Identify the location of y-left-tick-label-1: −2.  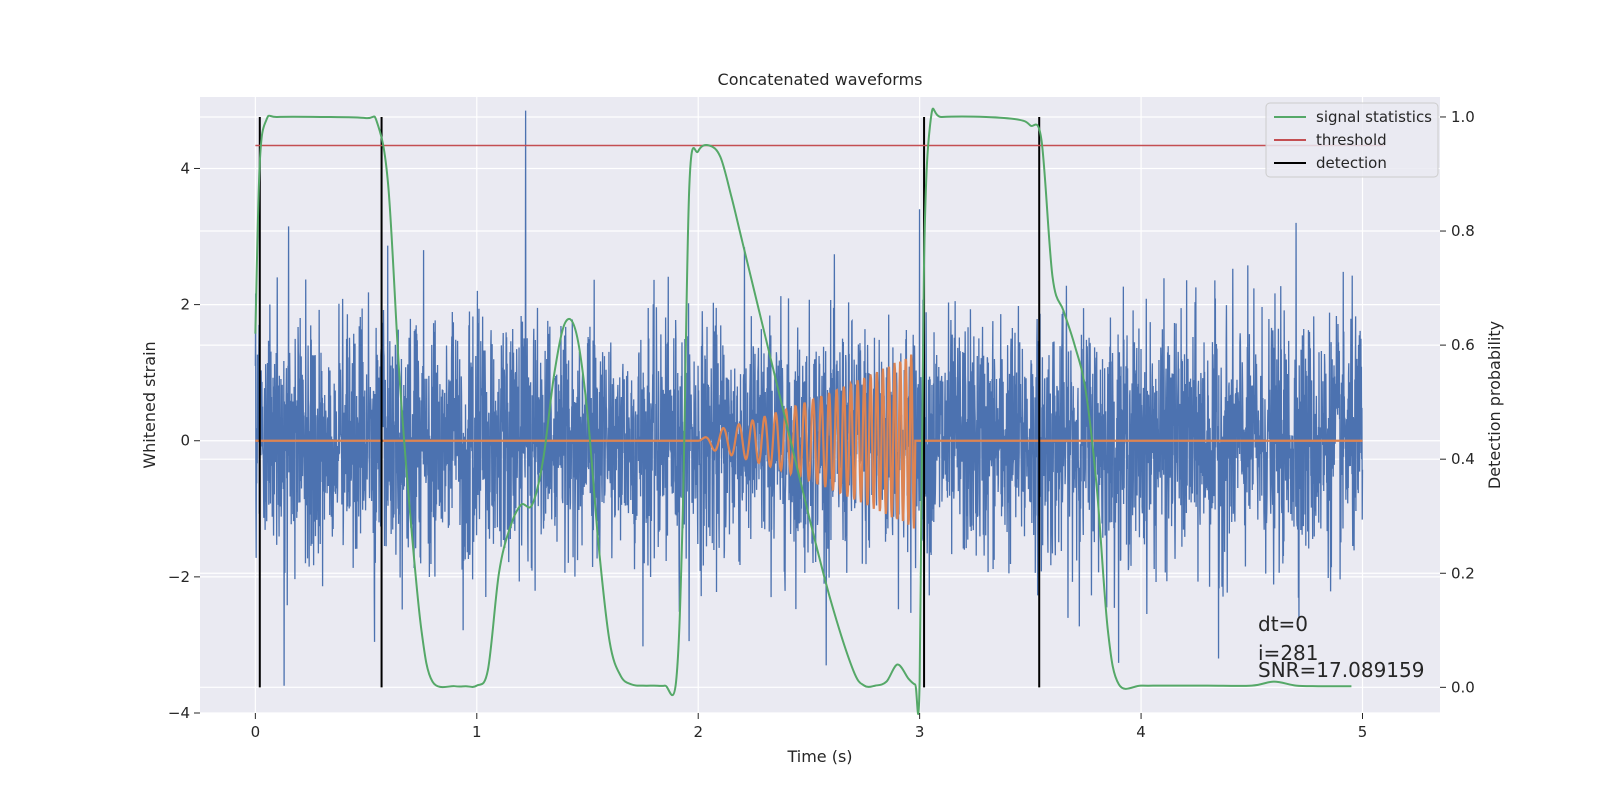
(179, 577).